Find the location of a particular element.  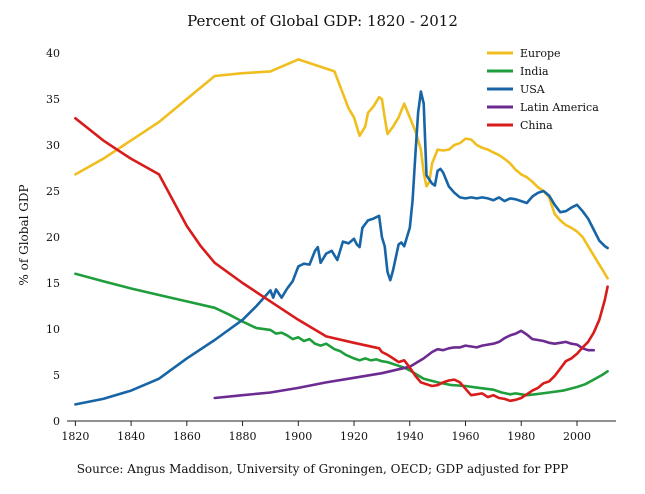

y-tick-label: 15 is located at coordinates (53, 283).